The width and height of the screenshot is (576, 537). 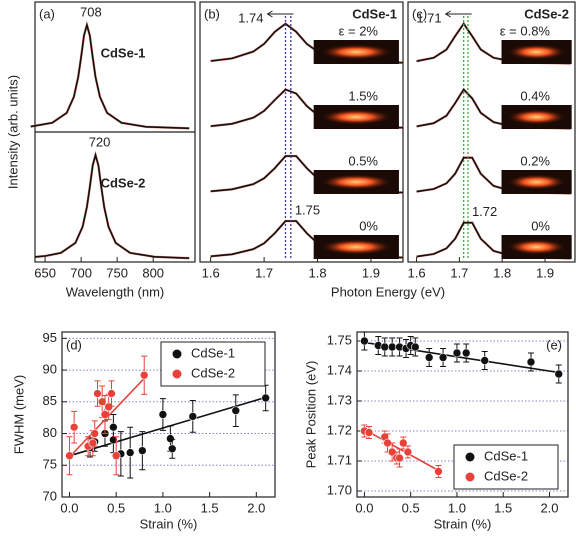 I want to click on peak-label: 1.74, so click(x=250, y=17).